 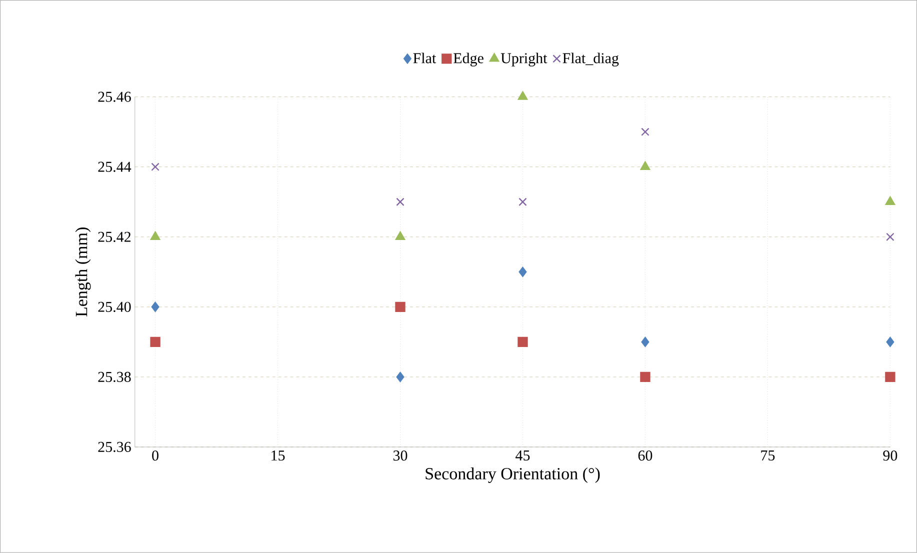 I want to click on x-tick-label: 30, so click(x=400, y=455).